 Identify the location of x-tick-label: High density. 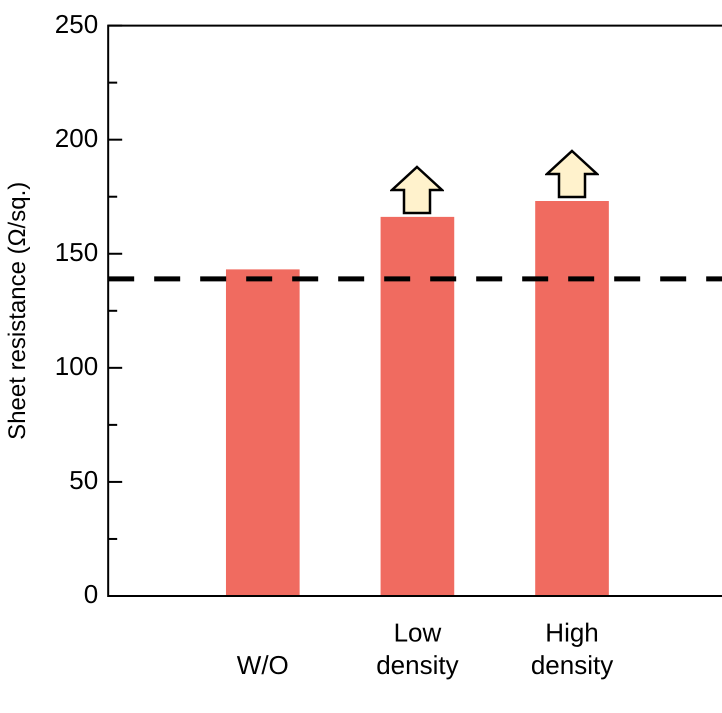
(572, 648).